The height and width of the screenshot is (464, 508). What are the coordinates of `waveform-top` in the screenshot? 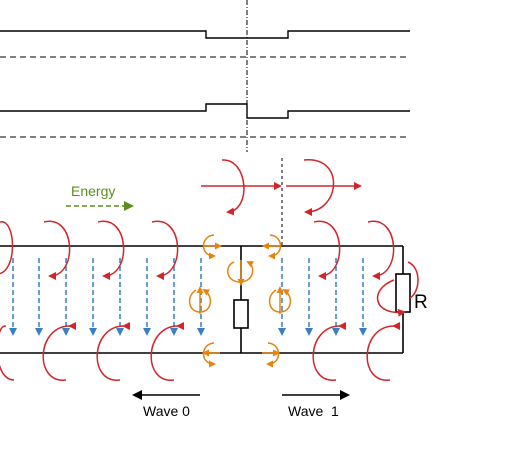 It's located at (205, 34).